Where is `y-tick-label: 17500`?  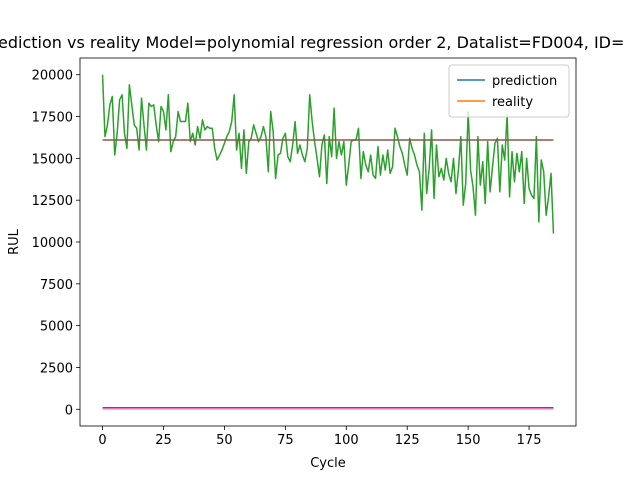 y-tick-label: 17500 is located at coordinates (52, 118).